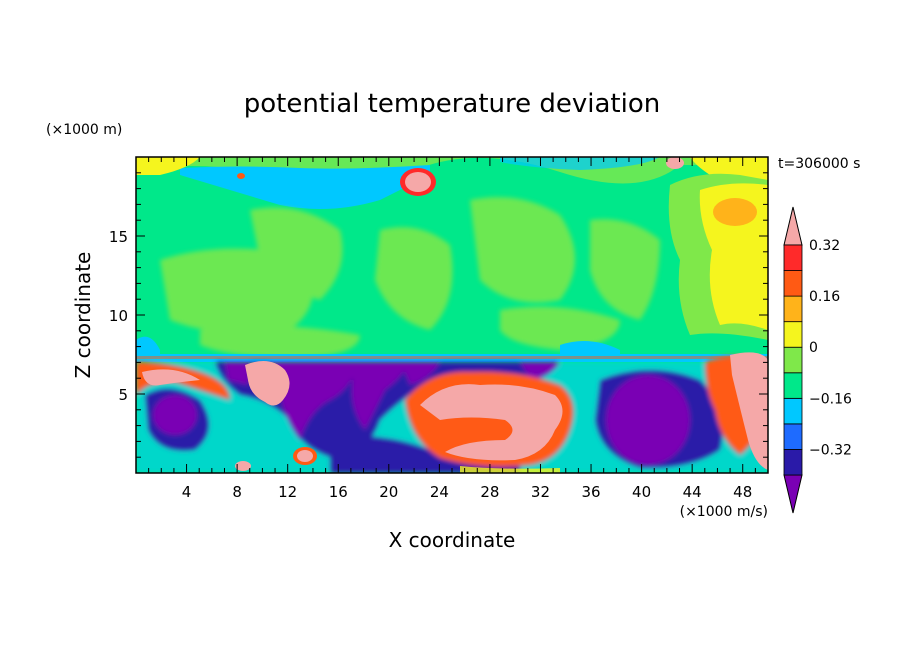  What do you see at coordinates (830, 399) in the screenshot?
I see `colorbar-label: −0.16` at bounding box center [830, 399].